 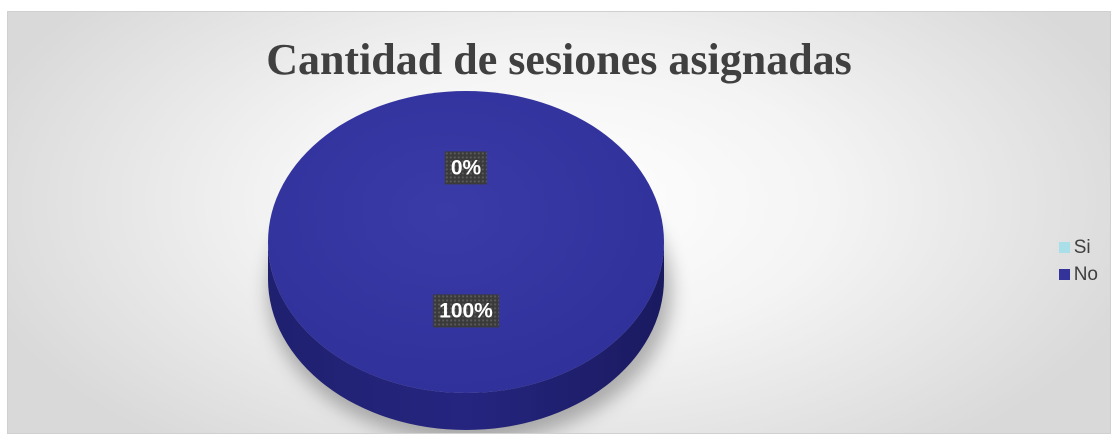 What do you see at coordinates (466, 168) in the screenshot?
I see `data-label-si: 0%` at bounding box center [466, 168].